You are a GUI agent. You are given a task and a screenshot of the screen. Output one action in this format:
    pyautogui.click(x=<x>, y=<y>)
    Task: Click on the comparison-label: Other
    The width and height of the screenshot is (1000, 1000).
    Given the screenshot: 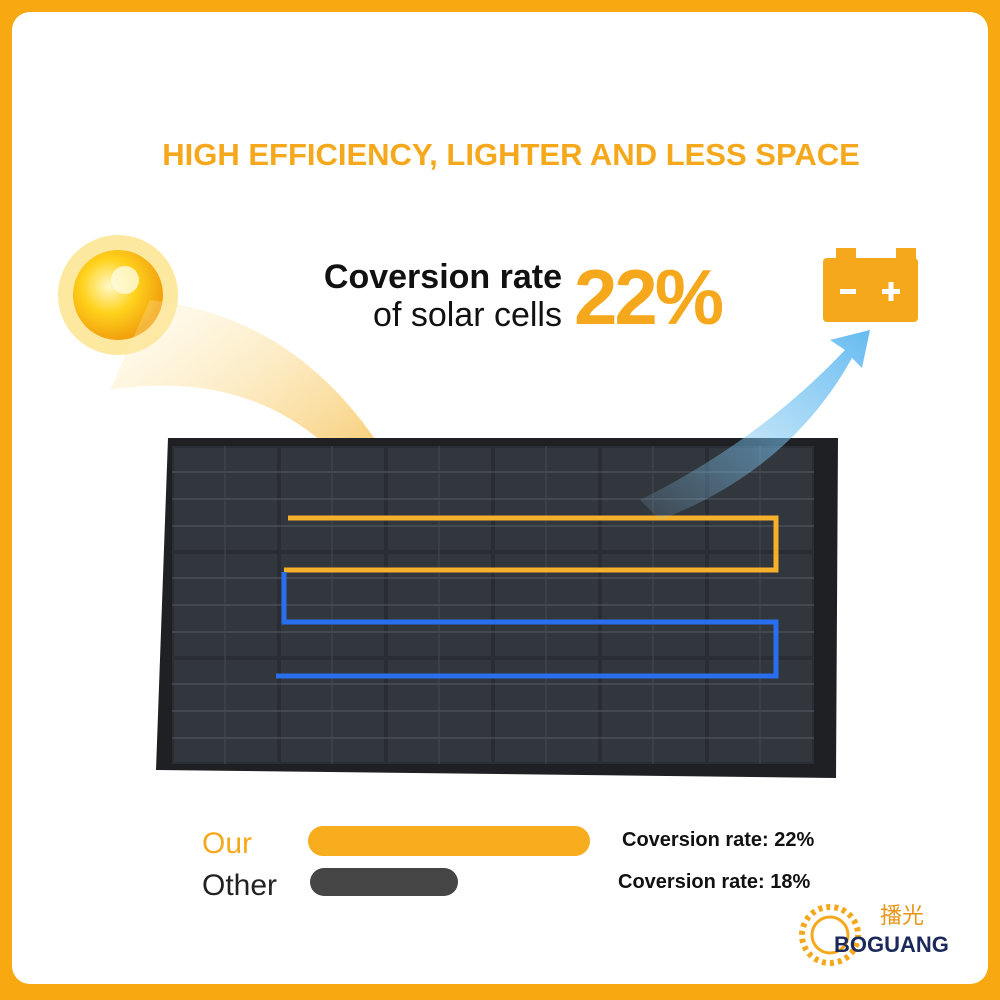 What is the action you would take?
    pyautogui.click(x=239, y=885)
    